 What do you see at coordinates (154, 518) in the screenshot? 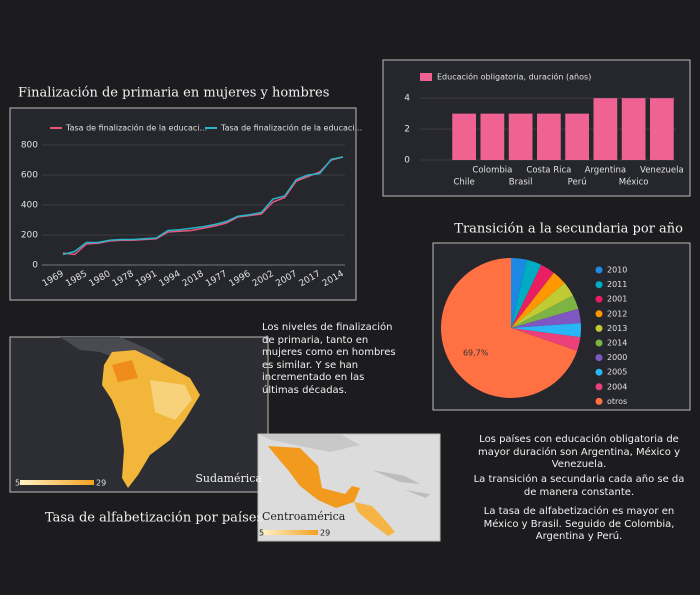
I see `map-section-title: Tasa de alfabetización por países` at bounding box center [154, 518].